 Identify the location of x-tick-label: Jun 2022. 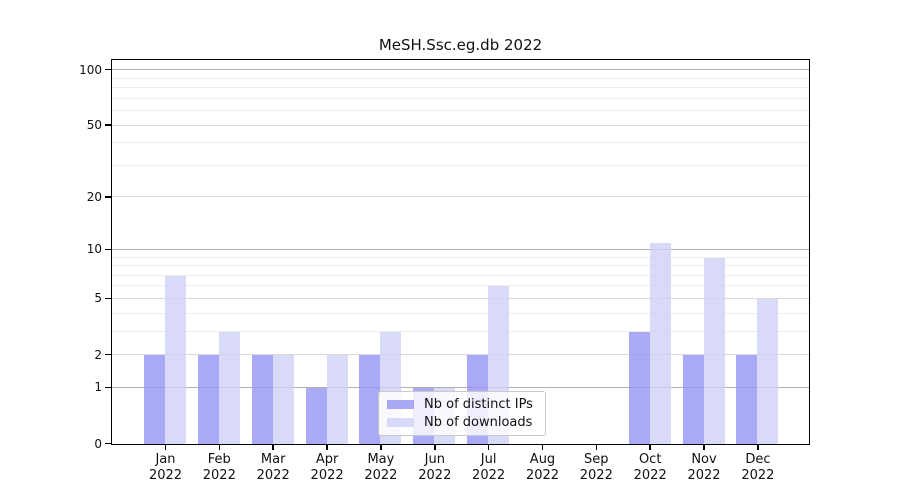
(435, 467).